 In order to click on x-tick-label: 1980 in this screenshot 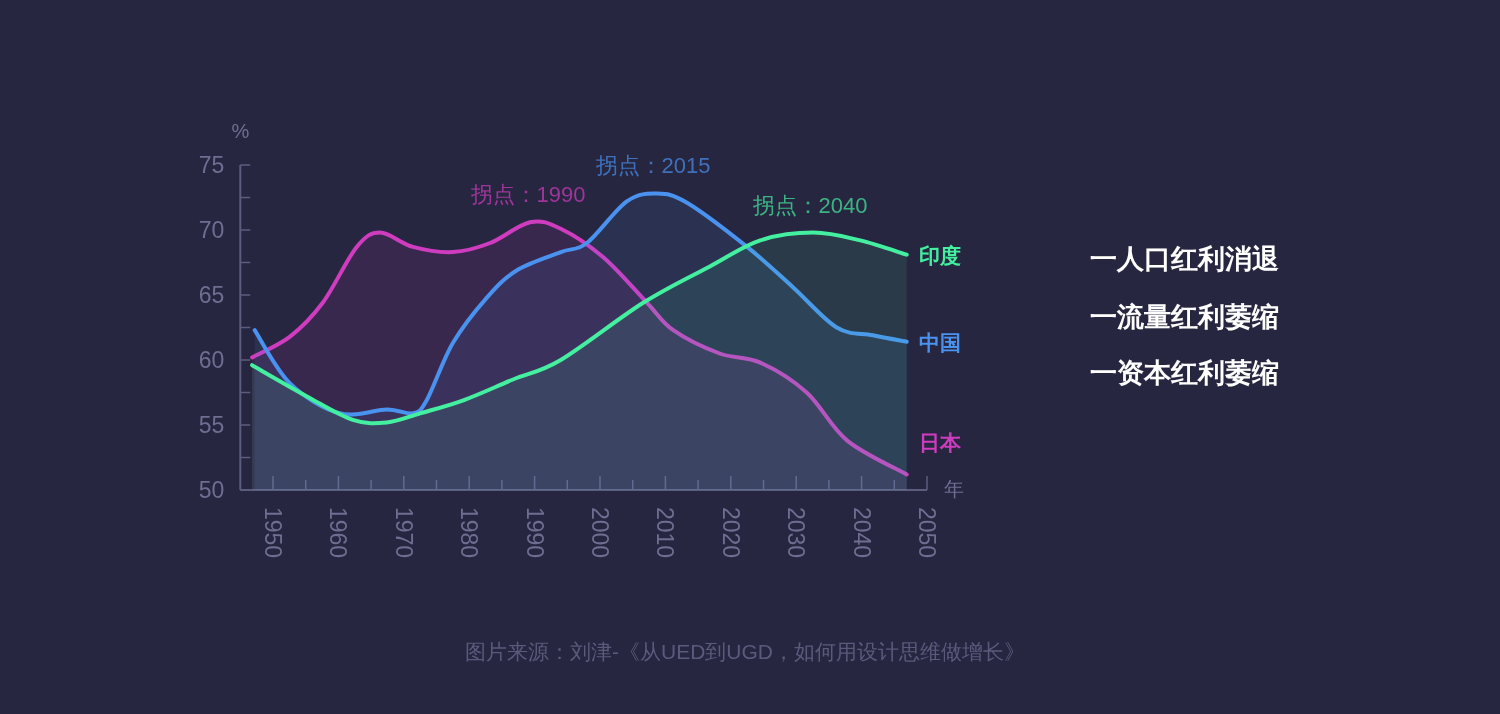, I will do `click(469, 533)`.